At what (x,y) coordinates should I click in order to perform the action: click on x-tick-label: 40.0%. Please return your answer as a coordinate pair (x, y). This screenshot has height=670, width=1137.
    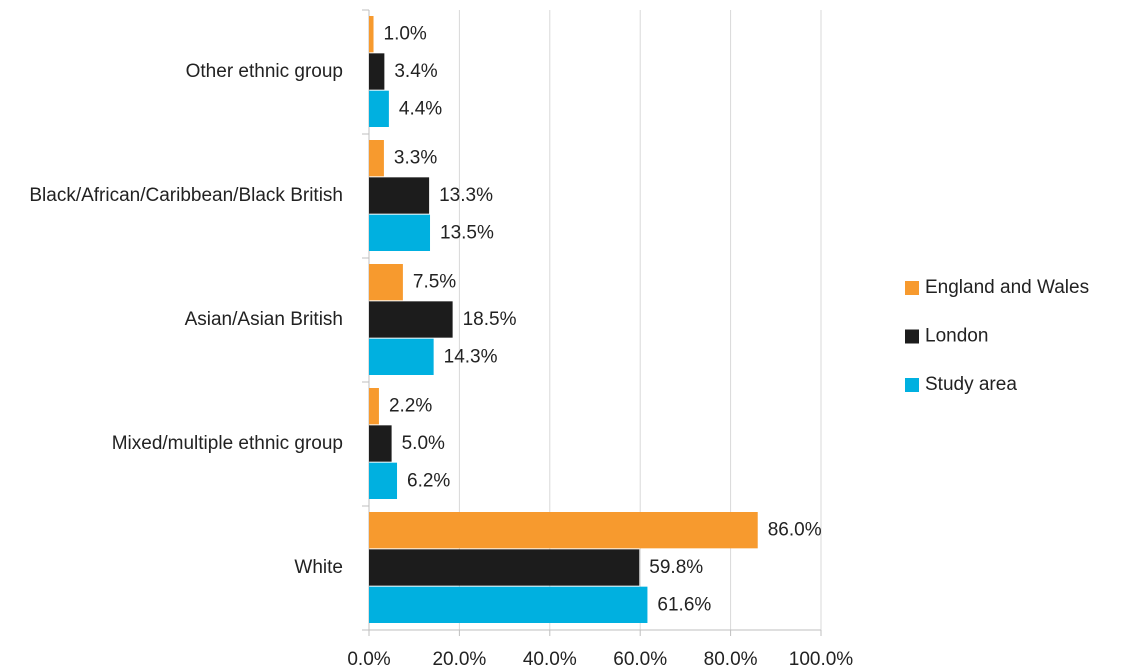
    Looking at the image, I should click on (550, 659).